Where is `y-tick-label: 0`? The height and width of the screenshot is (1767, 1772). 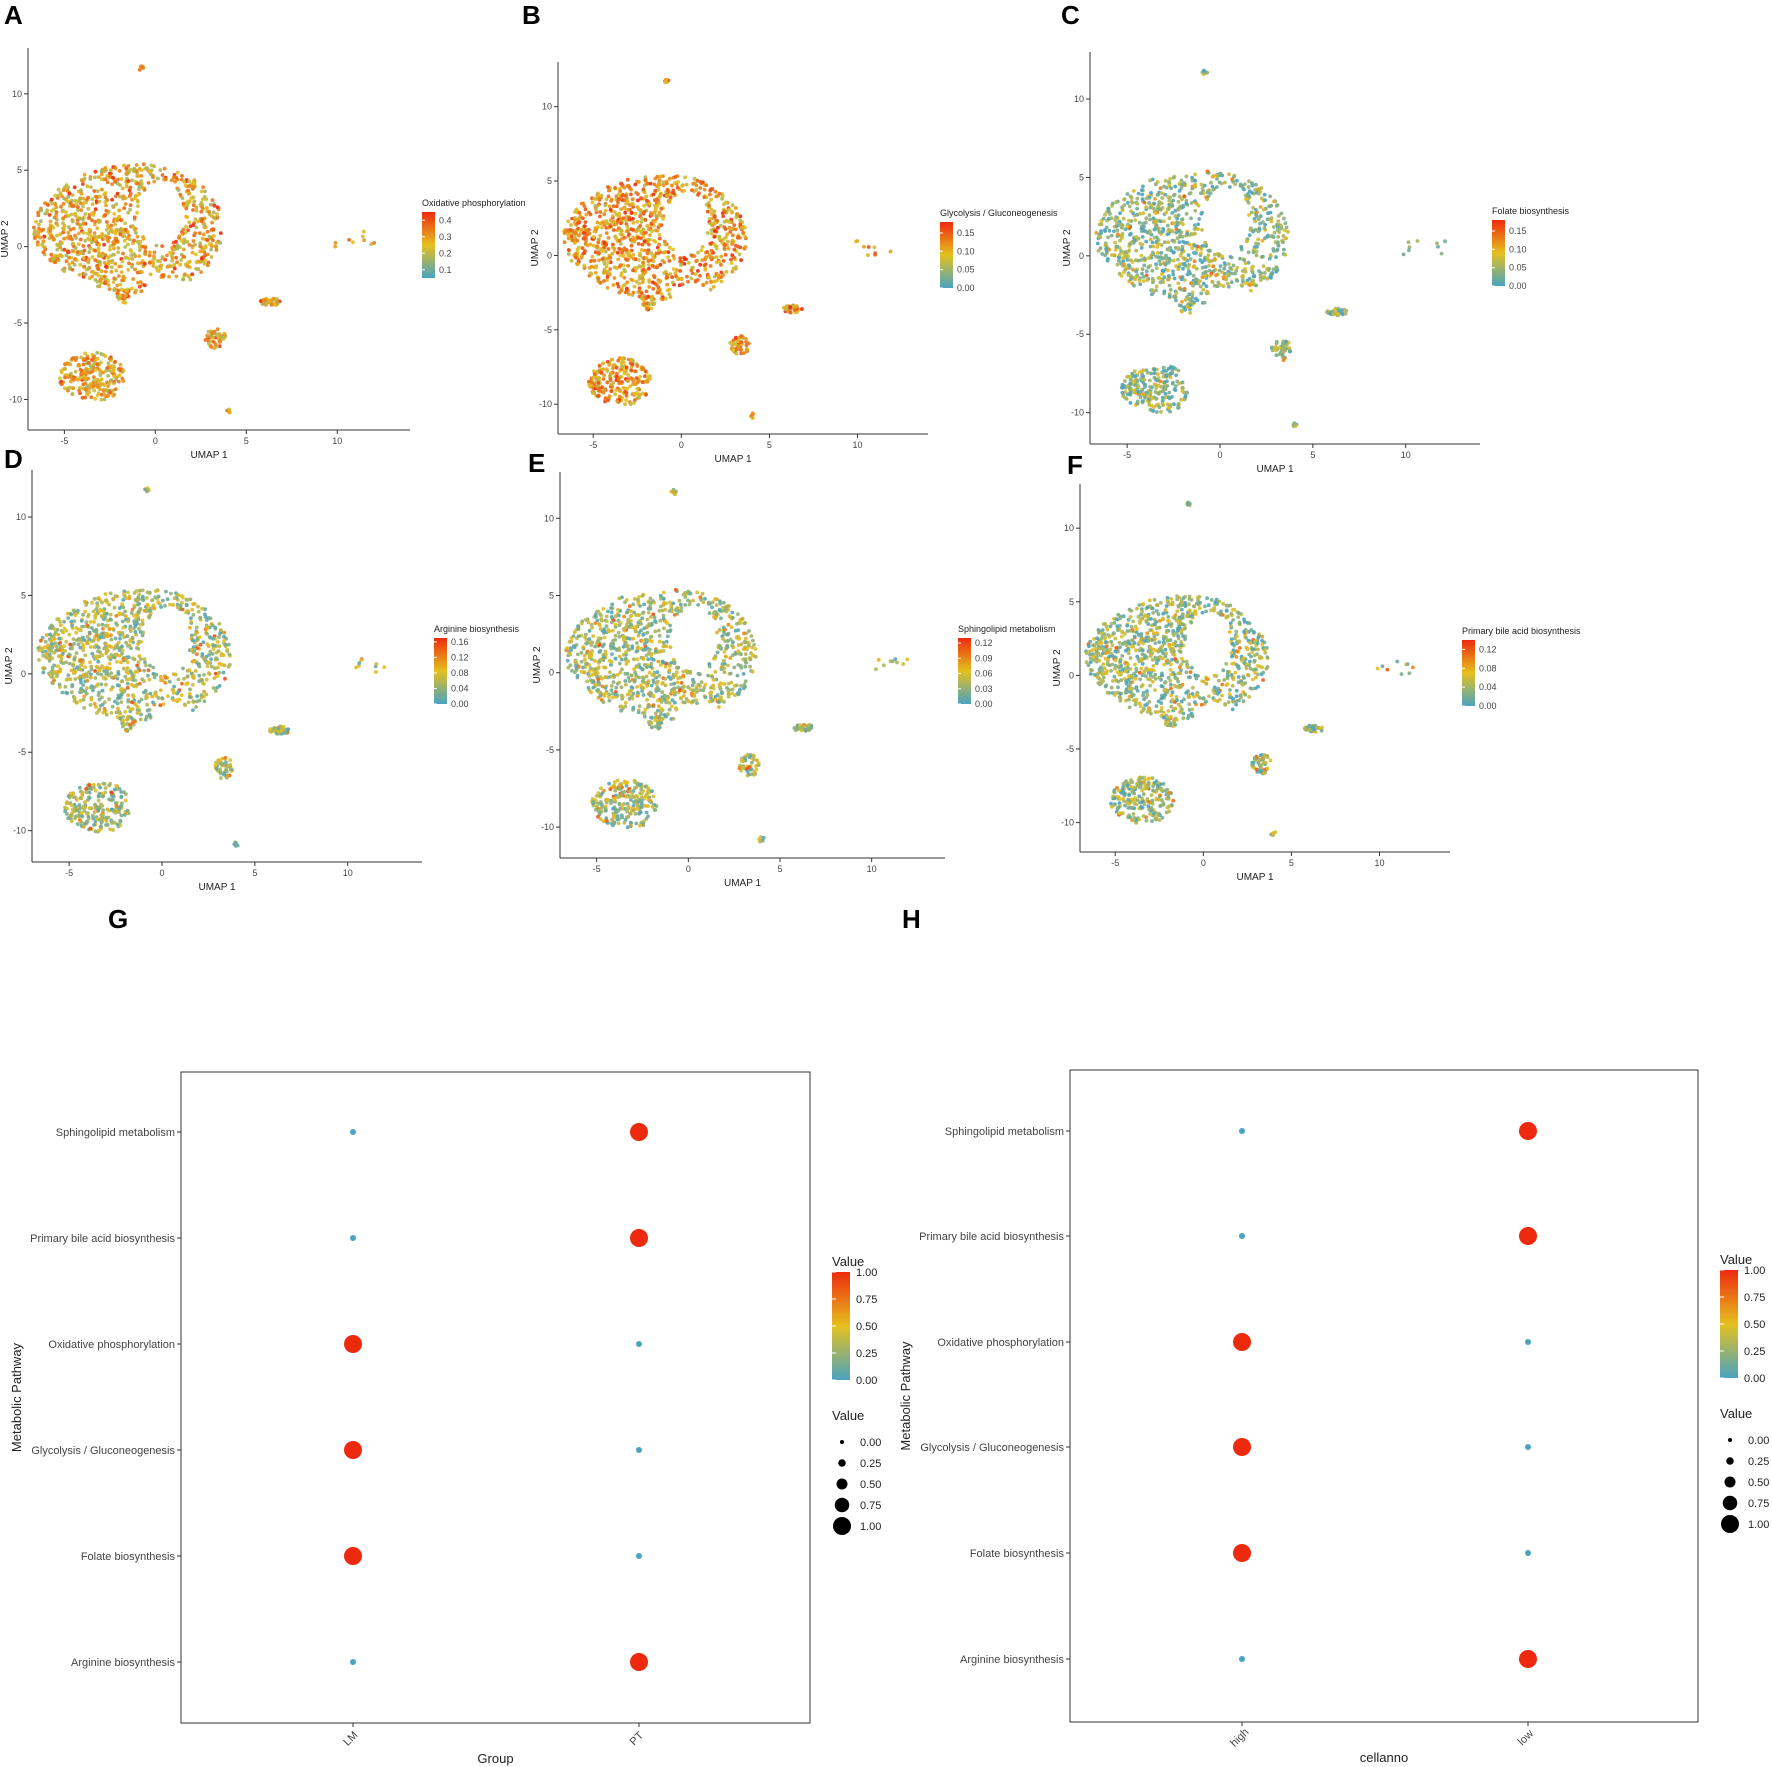
y-tick-label: 0 is located at coordinates (549, 255).